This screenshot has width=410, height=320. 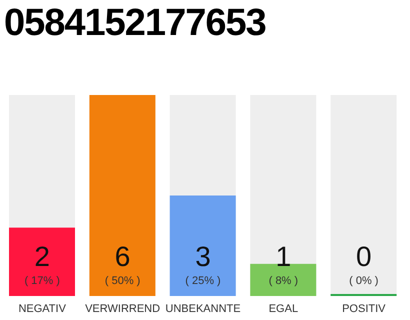 I want to click on x-tick-label: POSITIV, so click(x=364, y=309).